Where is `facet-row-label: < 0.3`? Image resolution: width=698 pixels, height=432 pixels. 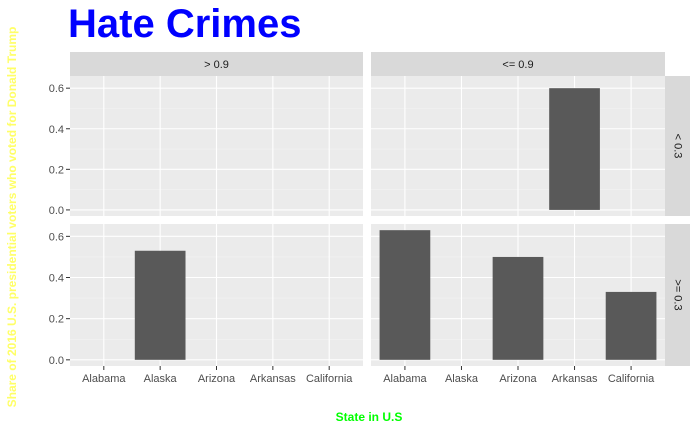 facet-row-label: < 0.3 is located at coordinates (678, 146).